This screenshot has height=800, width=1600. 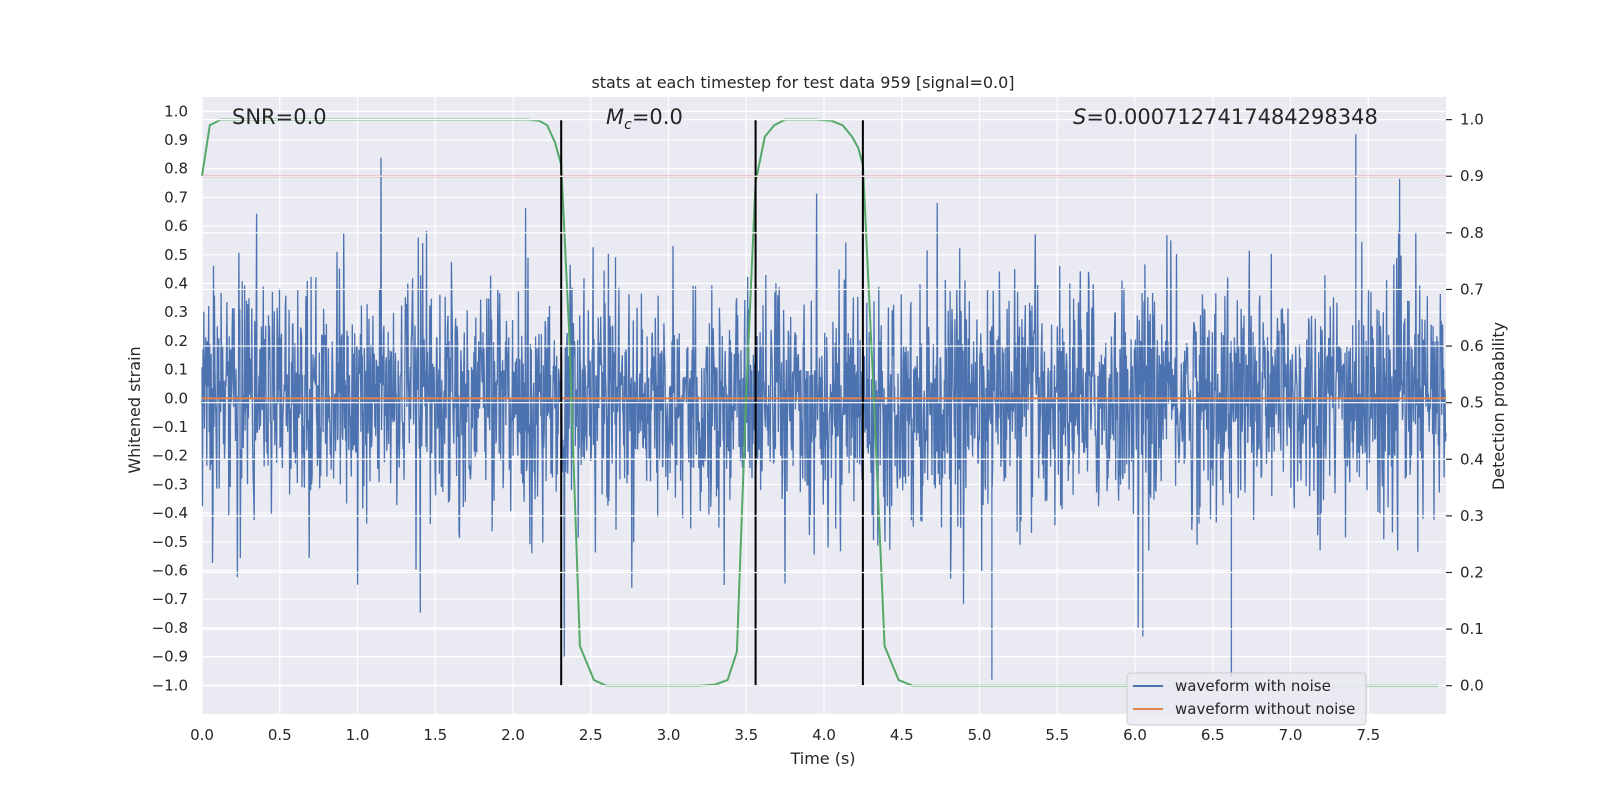 What do you see at coordinates (170, 542) in the screenshot?
I see `y-tick-label: −0.5` at bounding box center [170, 542].